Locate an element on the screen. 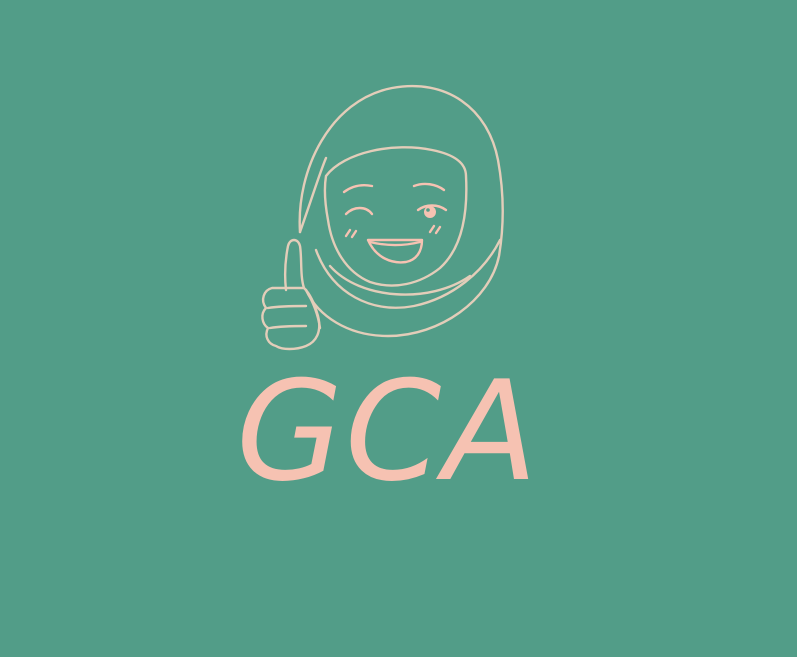 Image resolution: width=797 pixels, height=657 pixels. right-eyebrow is located at coordinates (429, 187).